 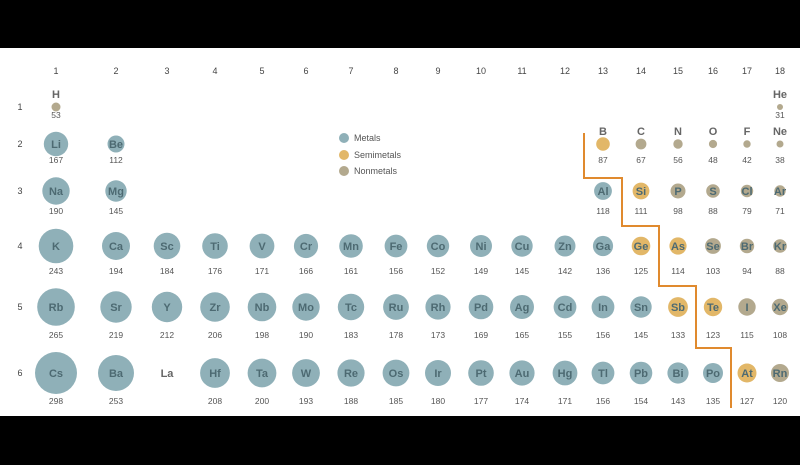 I want to click on element-si-circle, so click(x=641, y=191).